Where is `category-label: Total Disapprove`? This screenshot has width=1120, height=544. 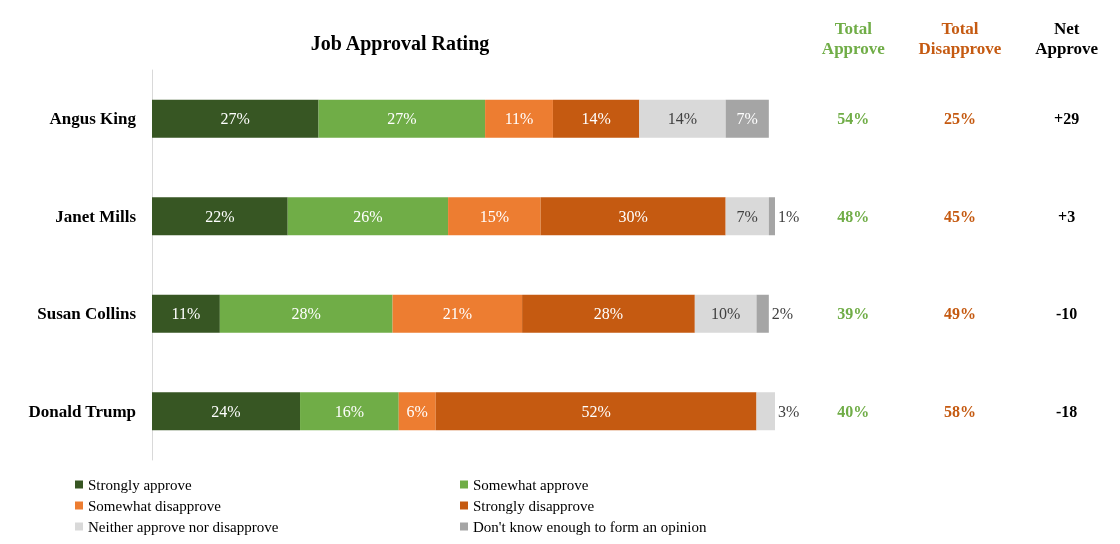
category-label: Total Disapprove is located at coordinates (960, 38).